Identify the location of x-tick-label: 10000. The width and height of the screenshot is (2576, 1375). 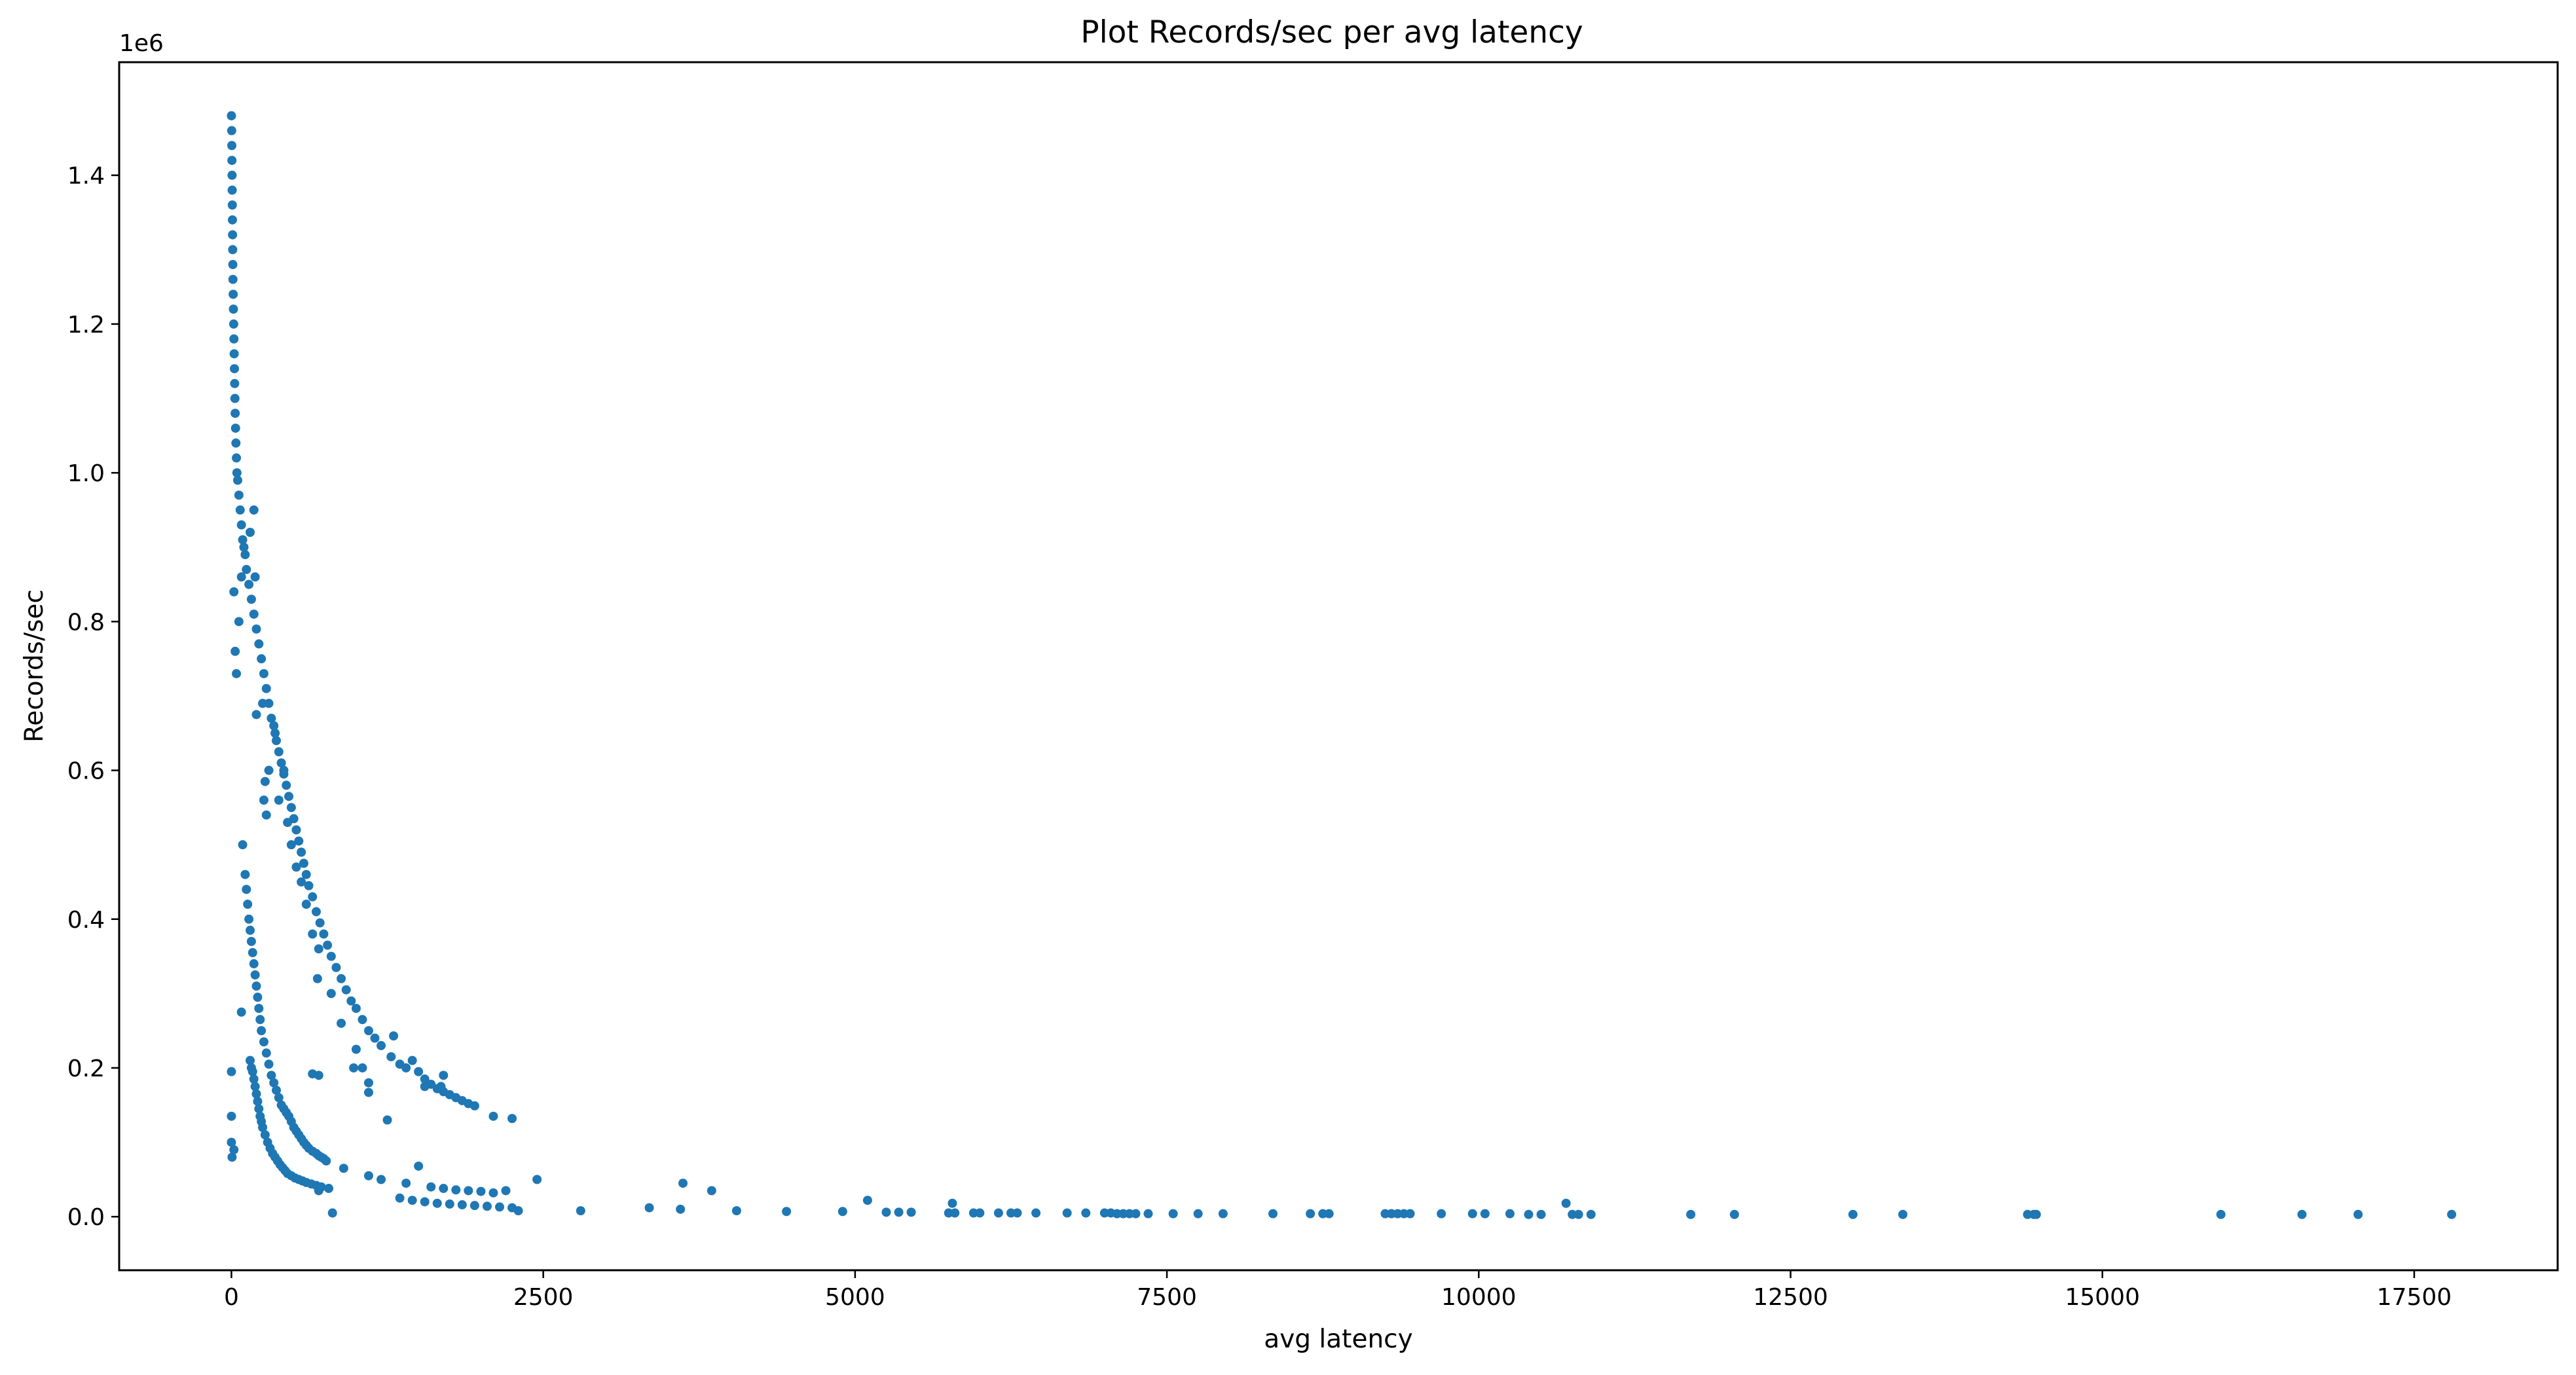
(1479, 1297).